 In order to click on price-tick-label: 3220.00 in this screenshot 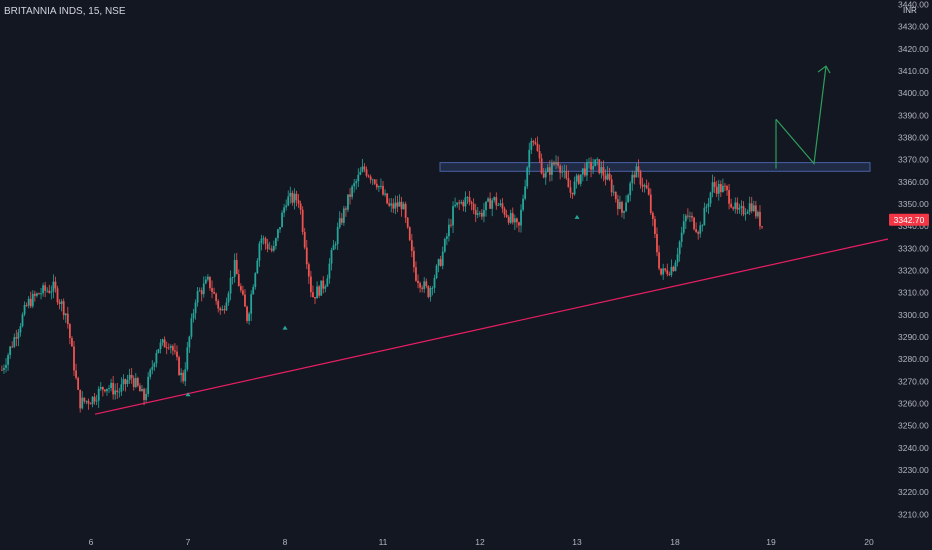, I will do `click(913, 492)`.